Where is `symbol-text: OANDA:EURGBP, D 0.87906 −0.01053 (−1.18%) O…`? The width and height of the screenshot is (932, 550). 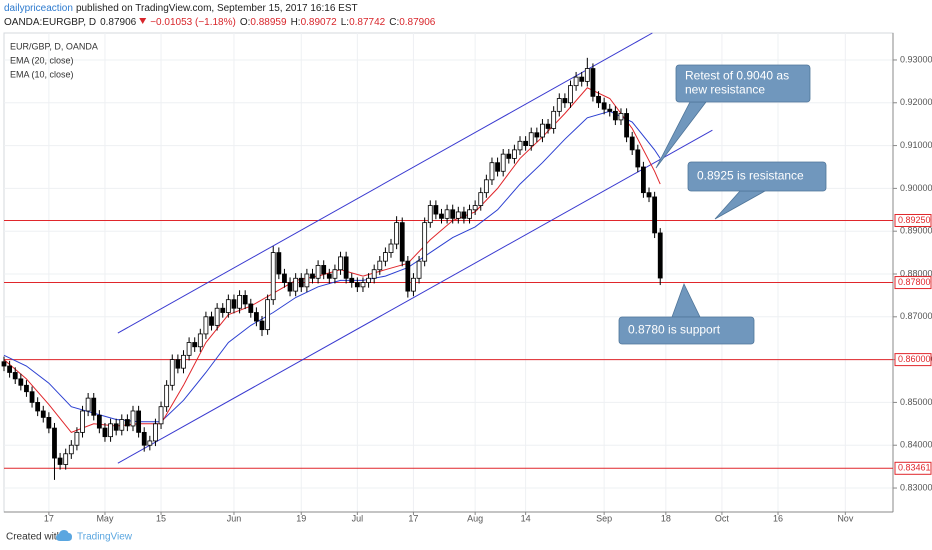
symbol-text: OANDA:EURGBP, D 0.87906 −0.01053 (−1.18%) O… is located at coordinates (220, 22).